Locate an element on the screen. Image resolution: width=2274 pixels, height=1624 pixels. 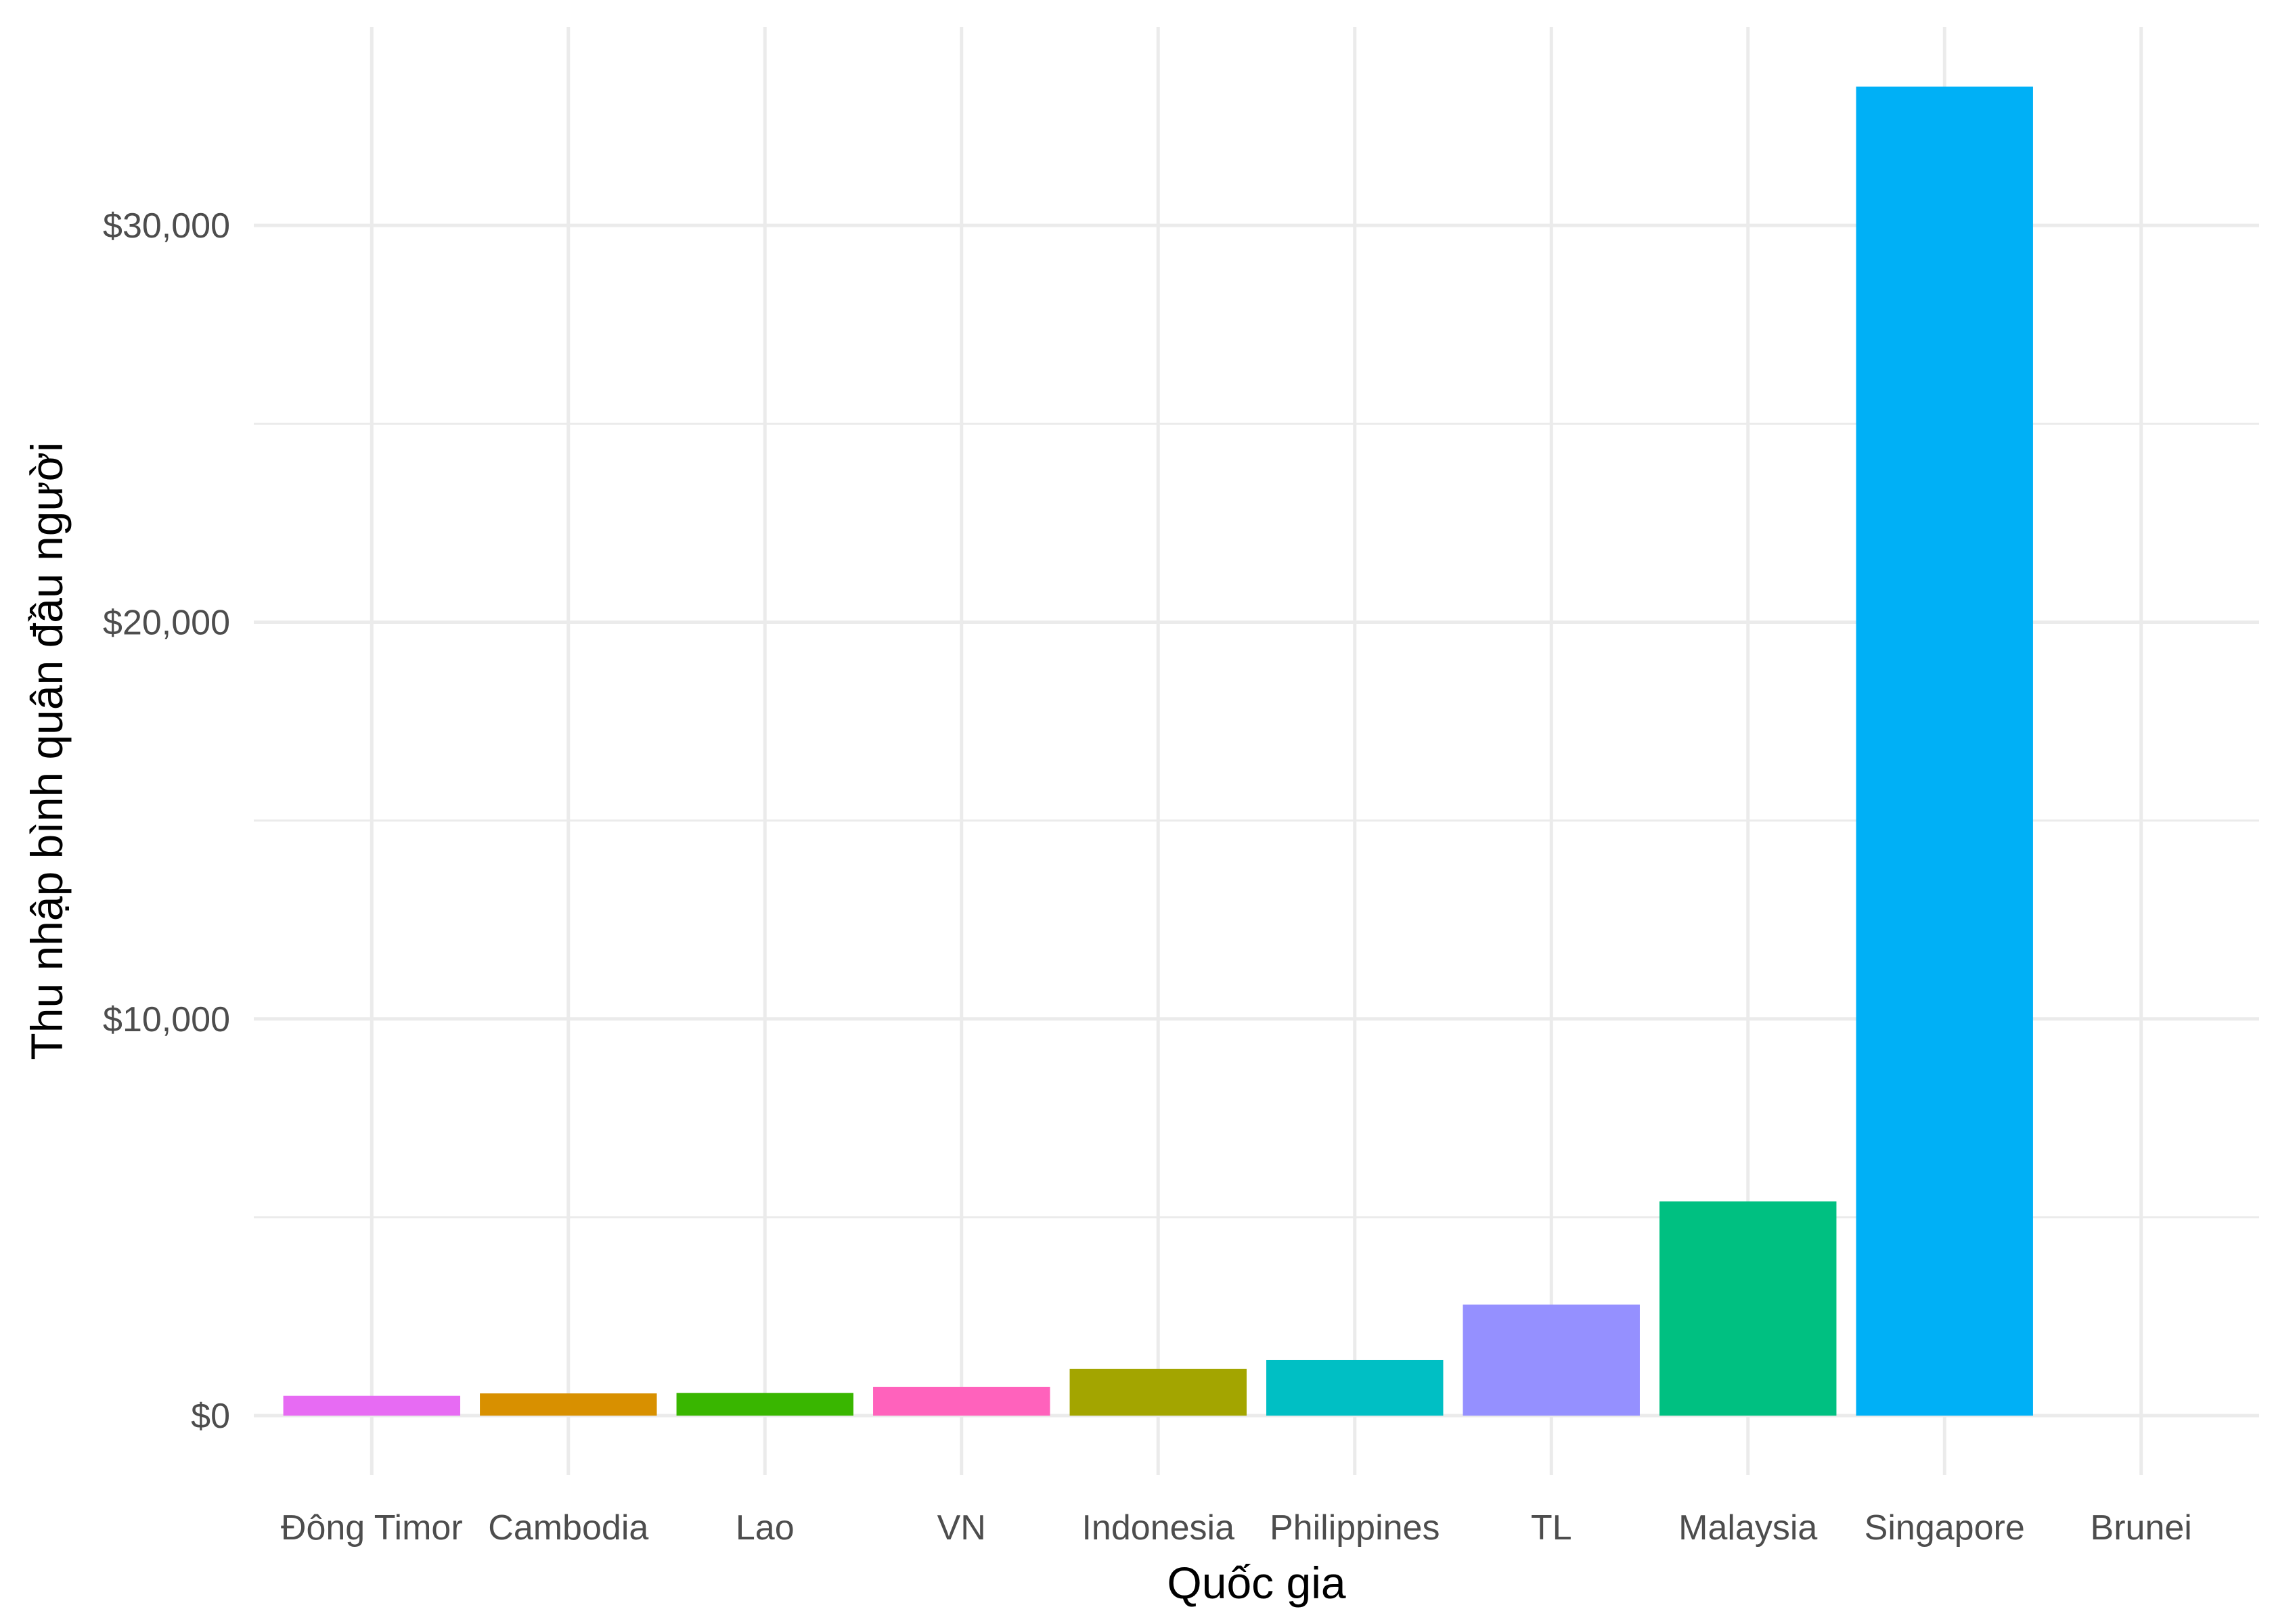
x-axis-title: Quốc gia is located at coordinates (1256, 1583).